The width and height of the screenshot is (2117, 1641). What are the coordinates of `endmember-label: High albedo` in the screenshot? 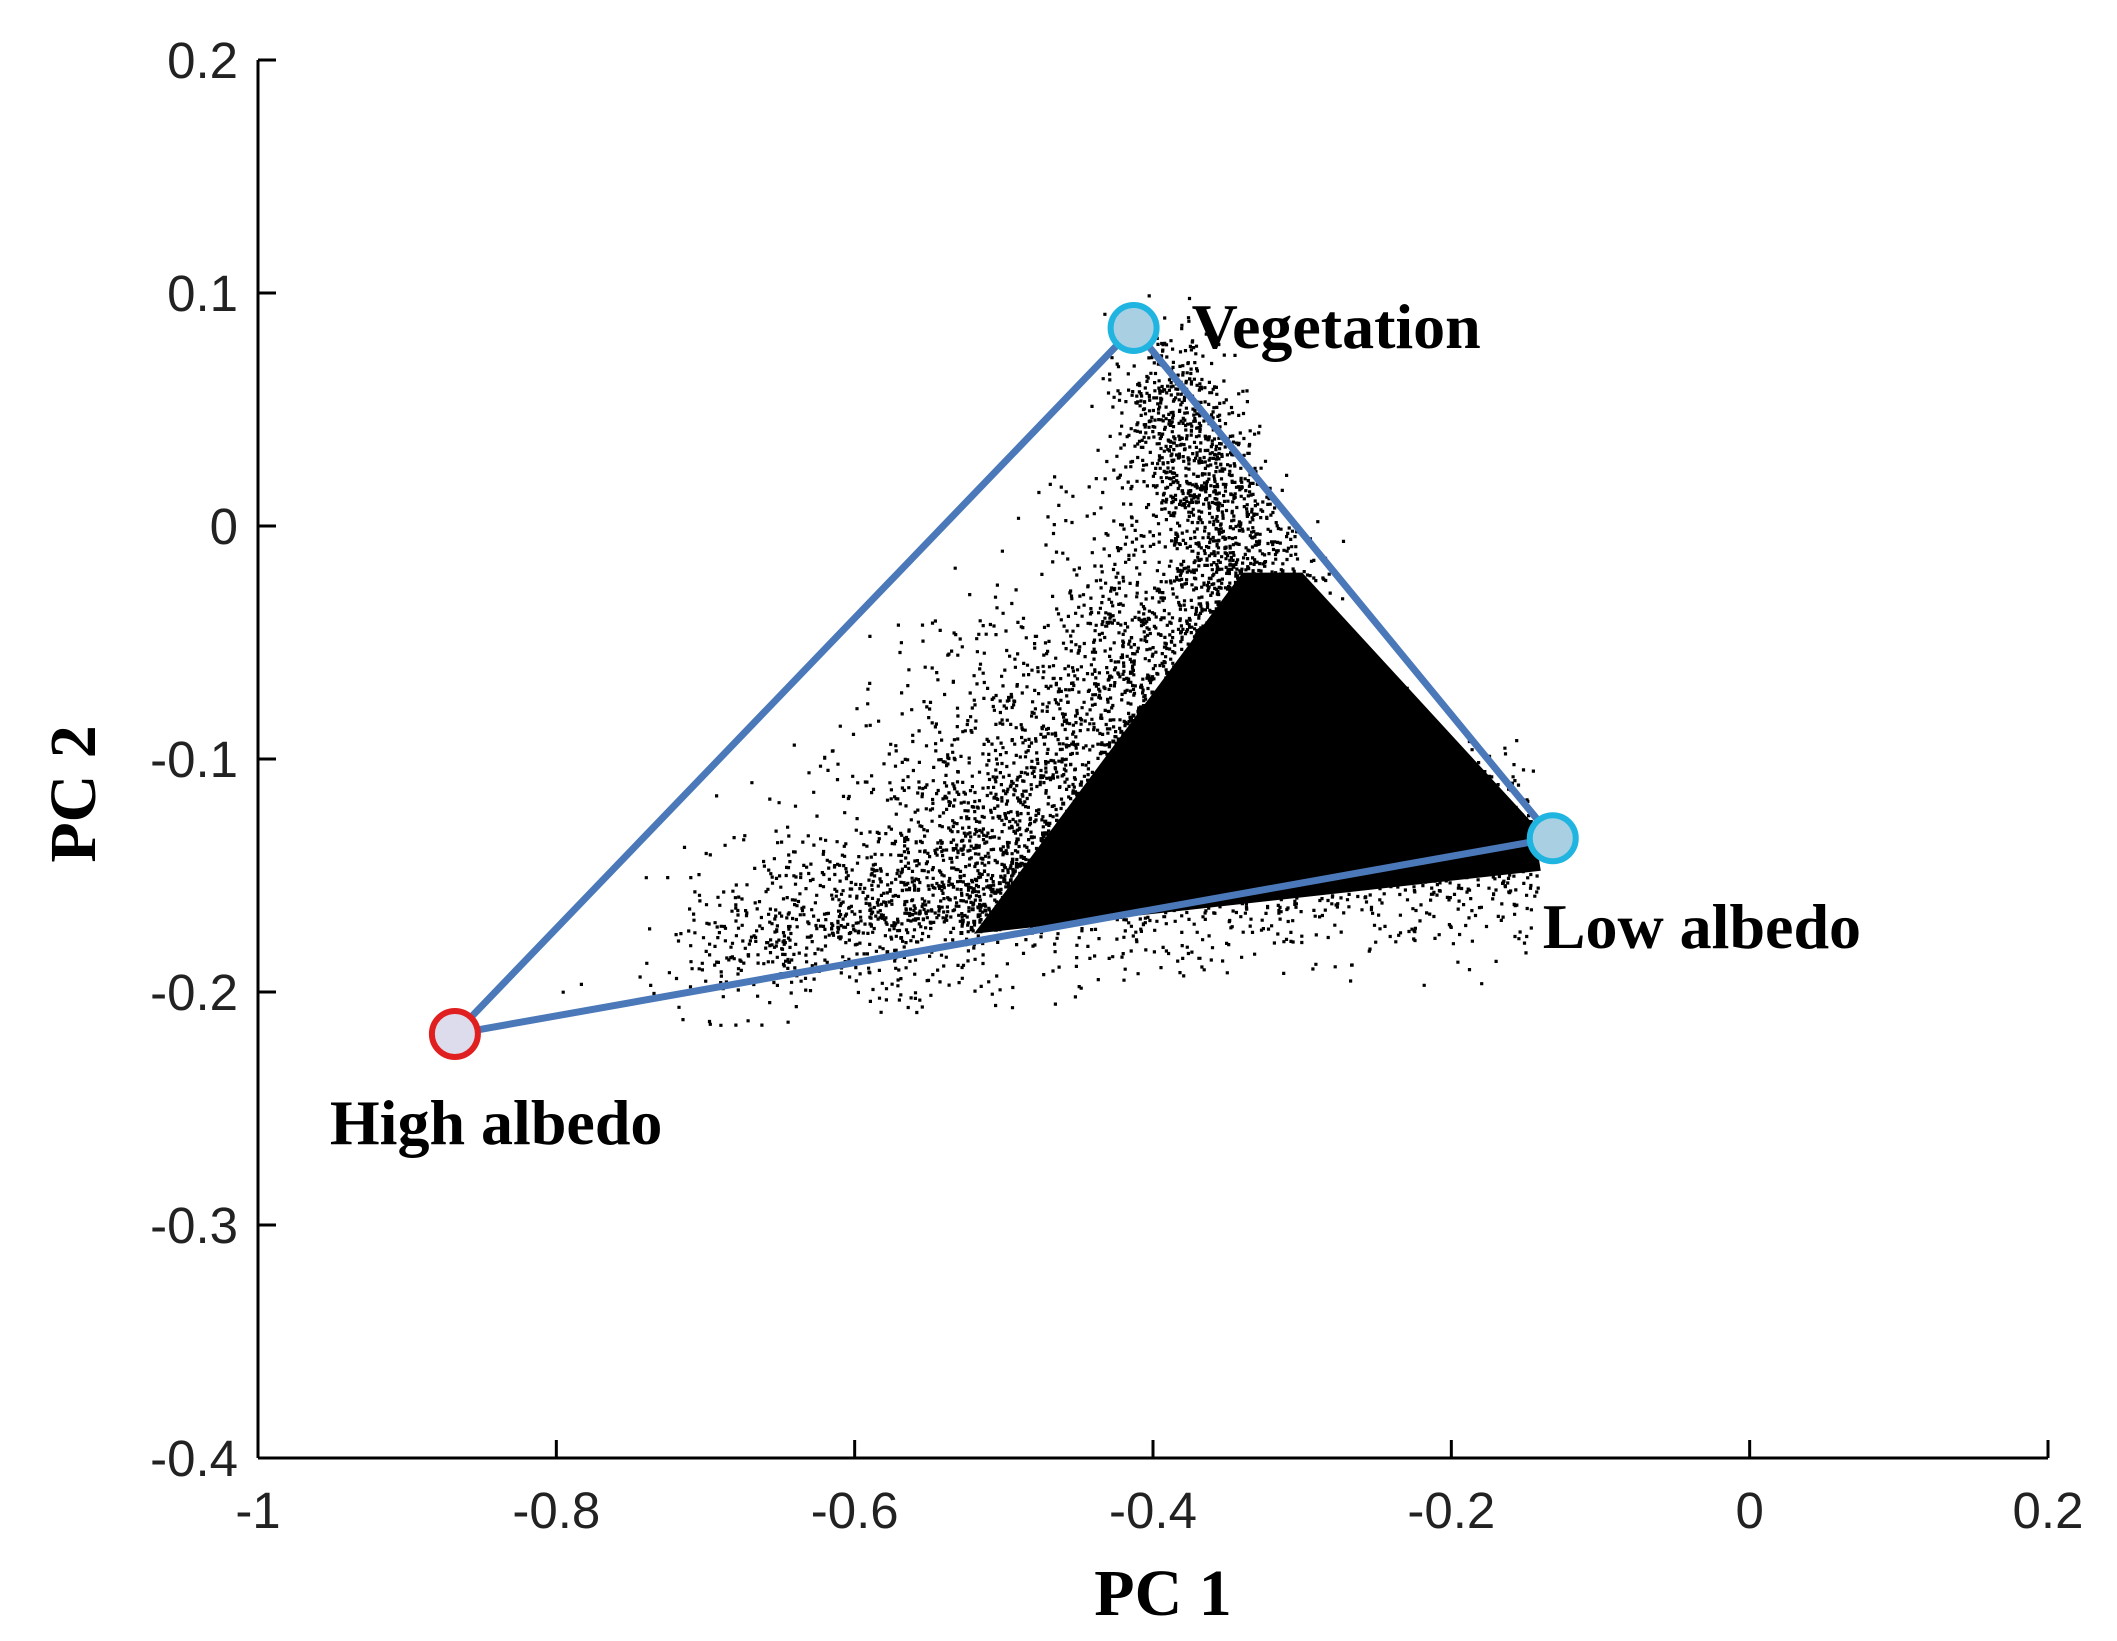 It's located at (496, 1122).